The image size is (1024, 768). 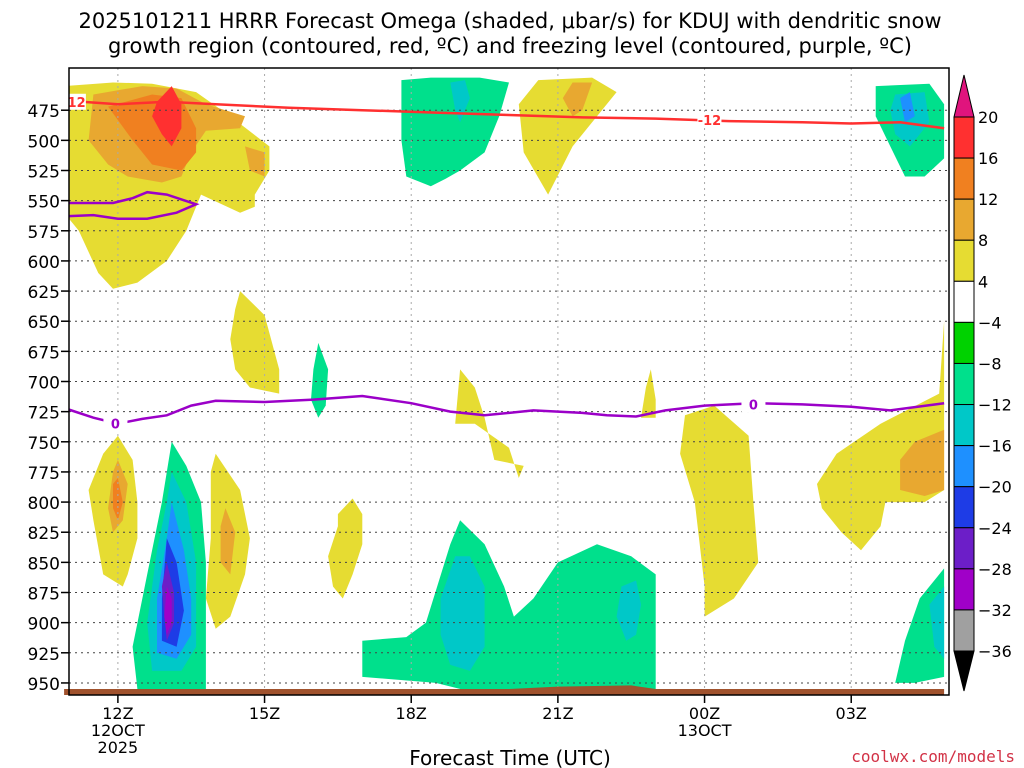 I want to click on x-tick-label-24-0: 00Z, so click(x=704, y=713).